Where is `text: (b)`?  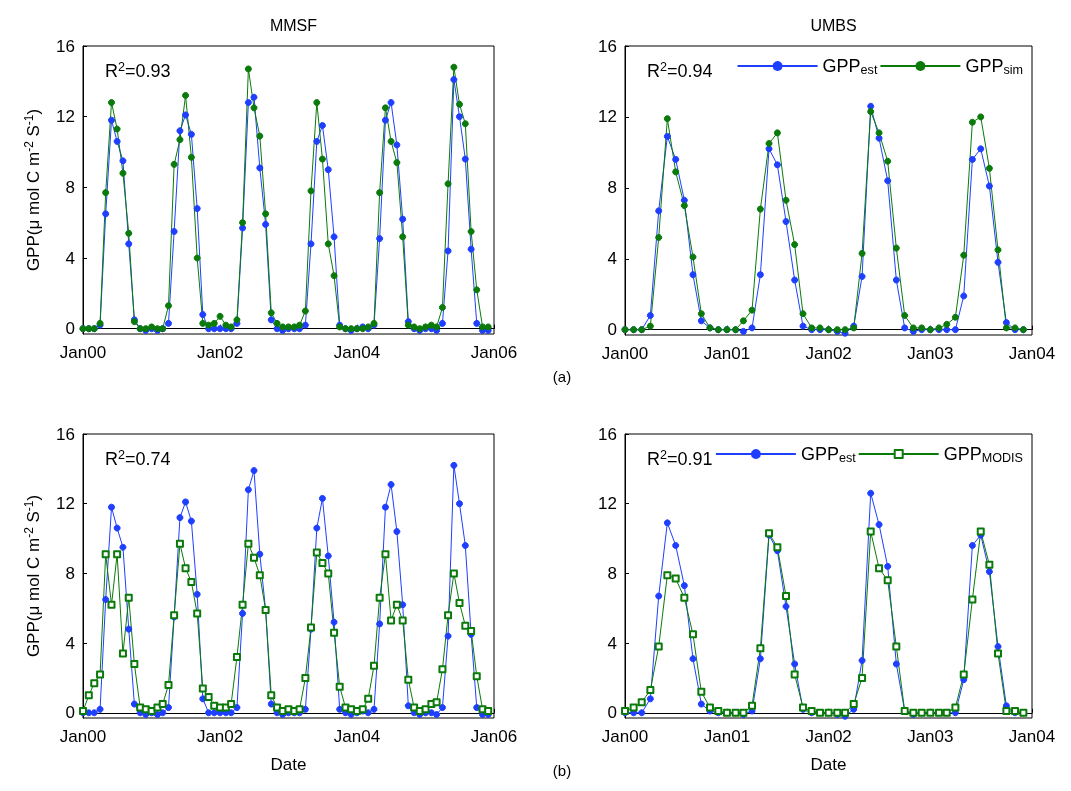
text: (b) is located at coordinates (562, 770).